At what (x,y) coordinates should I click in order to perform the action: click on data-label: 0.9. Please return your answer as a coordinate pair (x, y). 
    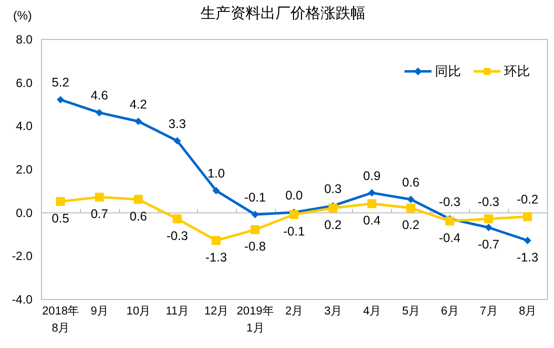
    Looking at the image, I should click on (372, 175).